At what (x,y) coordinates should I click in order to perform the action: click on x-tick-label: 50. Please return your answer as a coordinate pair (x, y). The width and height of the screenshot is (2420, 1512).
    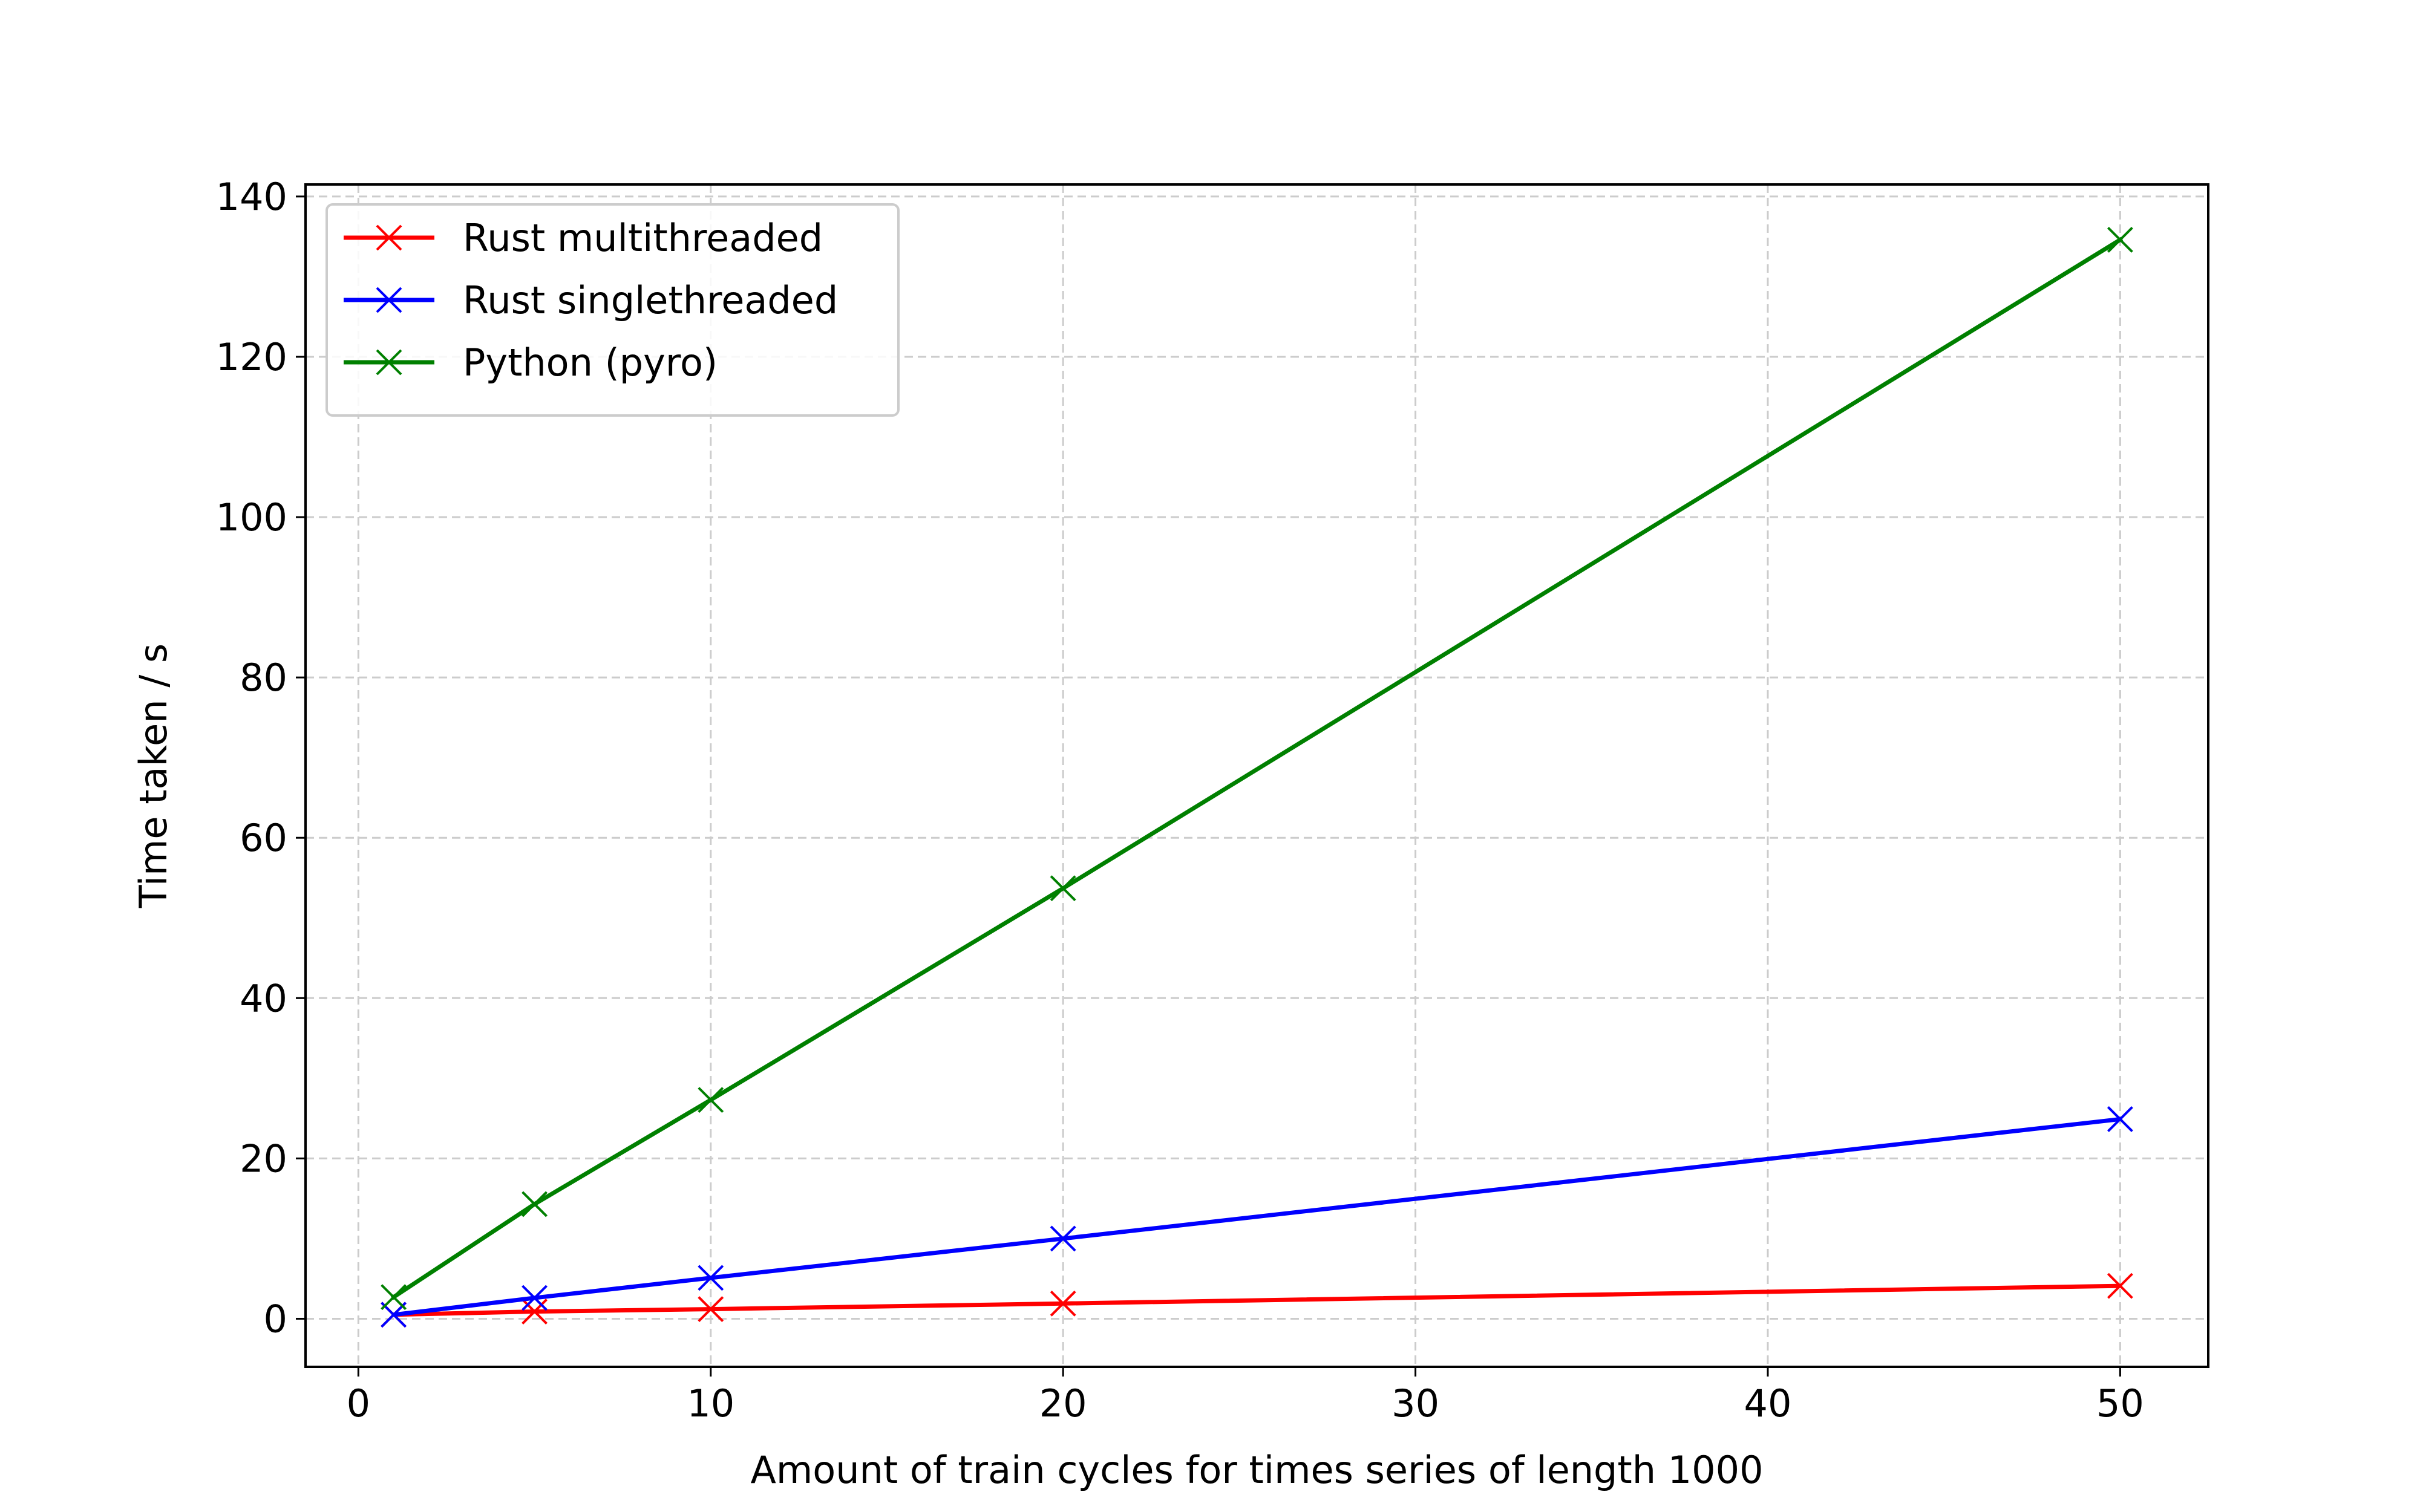
    Looking at the image, I should click on (2120, 1403).